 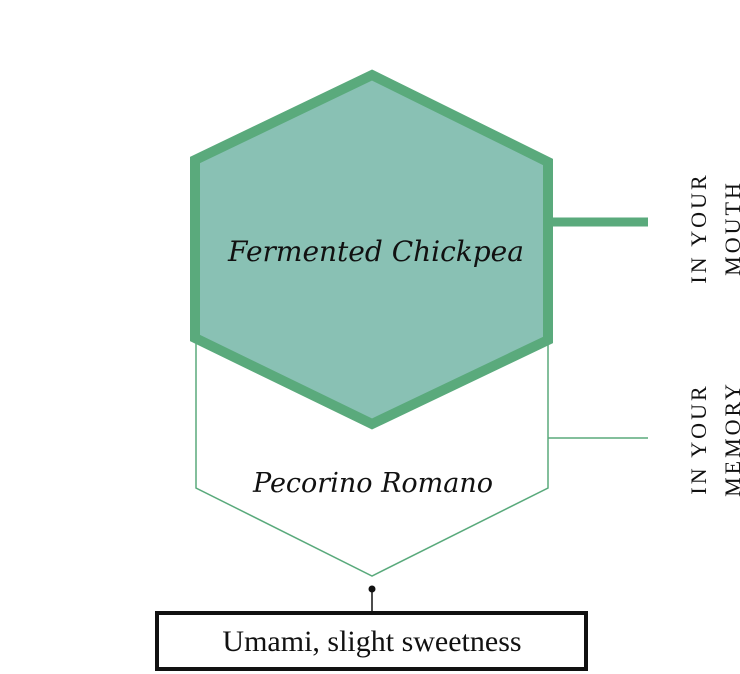 I want to click on side-label-mouth-line1: IN YOUR, so click(x=698, y=227).